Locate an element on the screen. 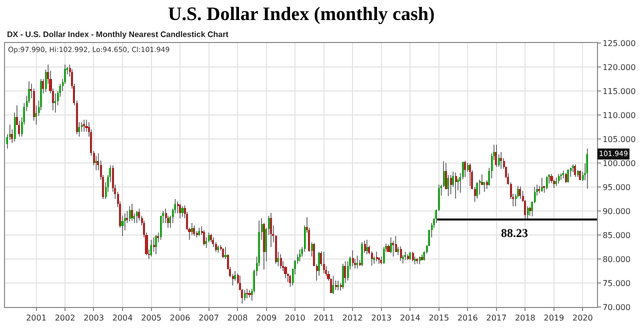  x-tick-label: 2011 is located at coordinates (324, 318).